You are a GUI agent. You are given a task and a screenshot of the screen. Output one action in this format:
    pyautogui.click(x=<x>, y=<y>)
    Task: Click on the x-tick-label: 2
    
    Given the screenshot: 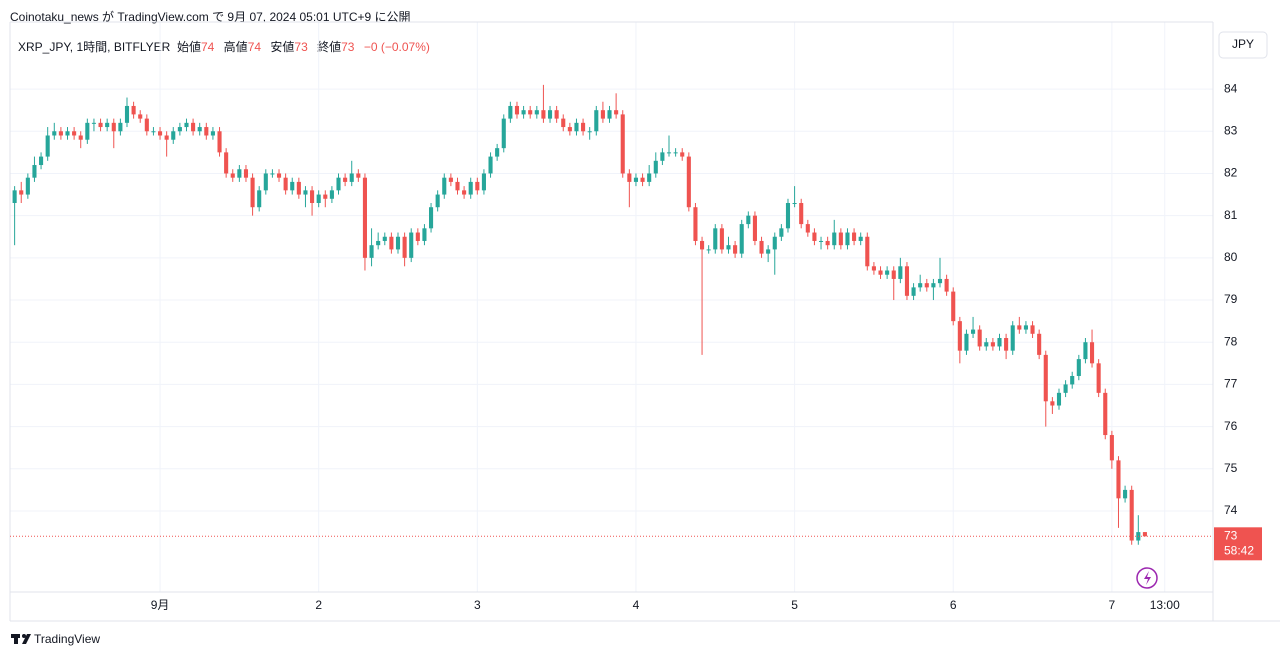 What is the action you would take?
    pyautogui.click(x=318, y=605)
    